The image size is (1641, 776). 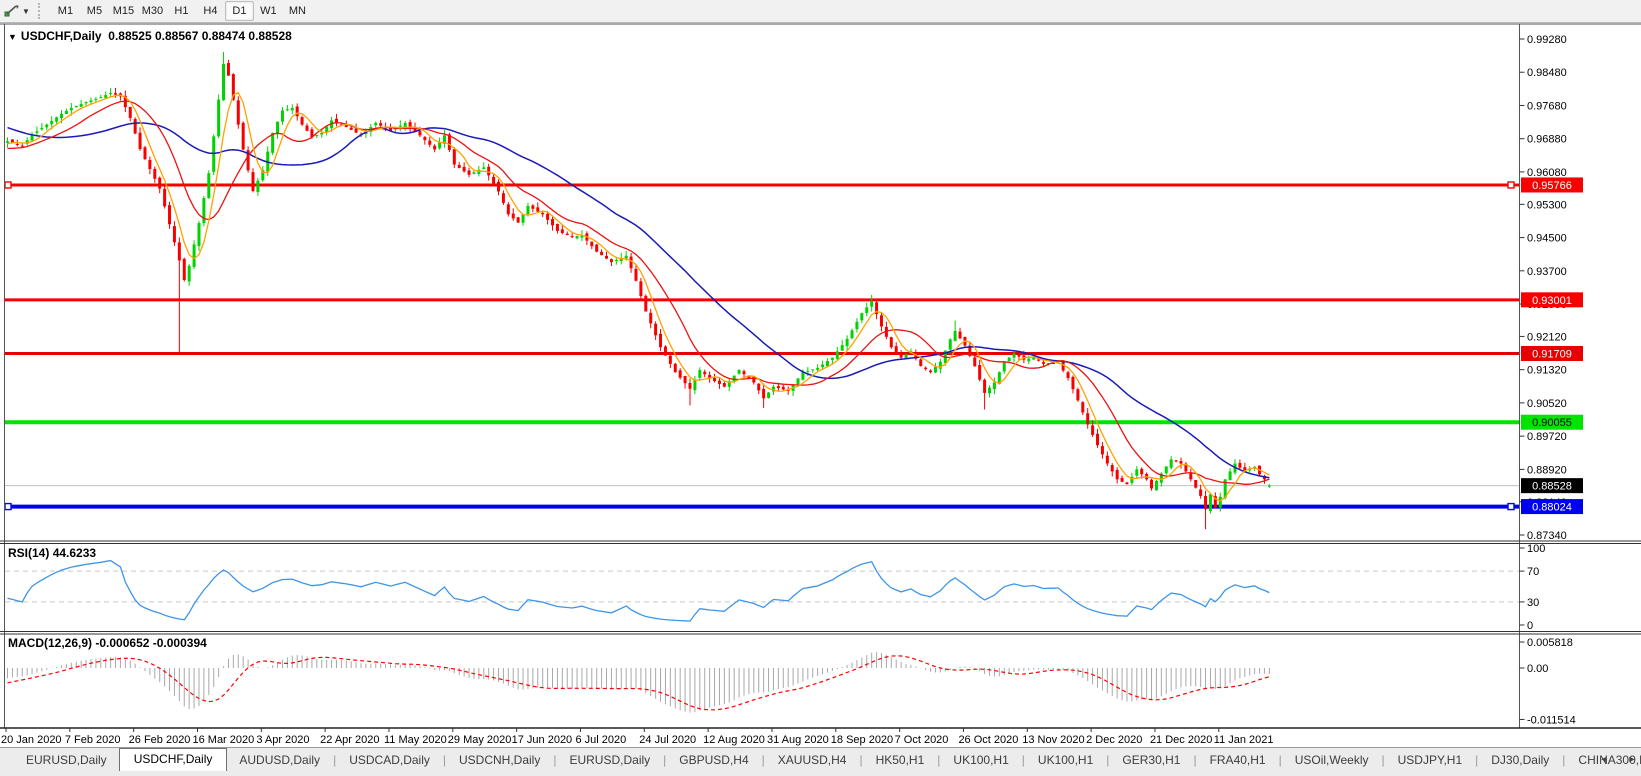 I want to click on svg-text: 30, so click(x=1533, y=603).